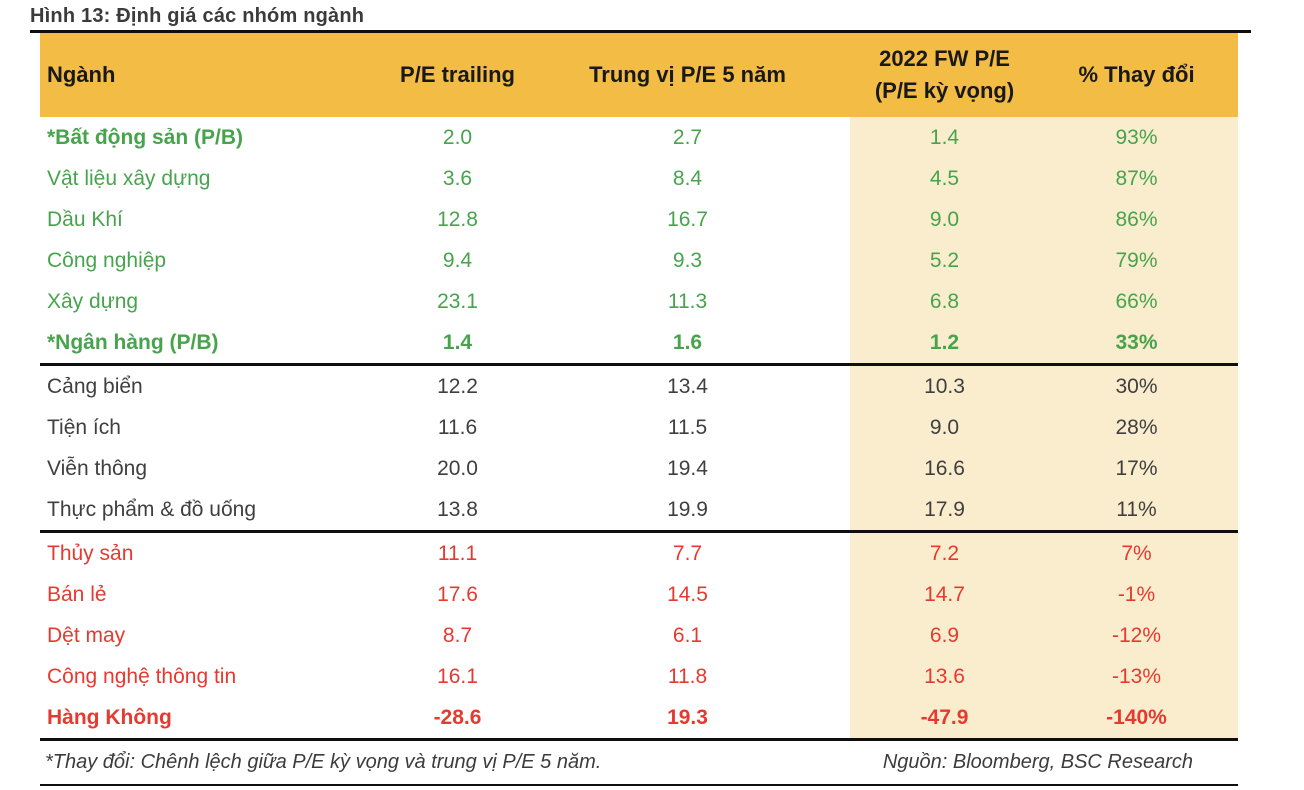 Image resolution: width=1304 pixels, height=790 pixels. I want to click on fw-pe-cell: 6.8, so click(952, 301).